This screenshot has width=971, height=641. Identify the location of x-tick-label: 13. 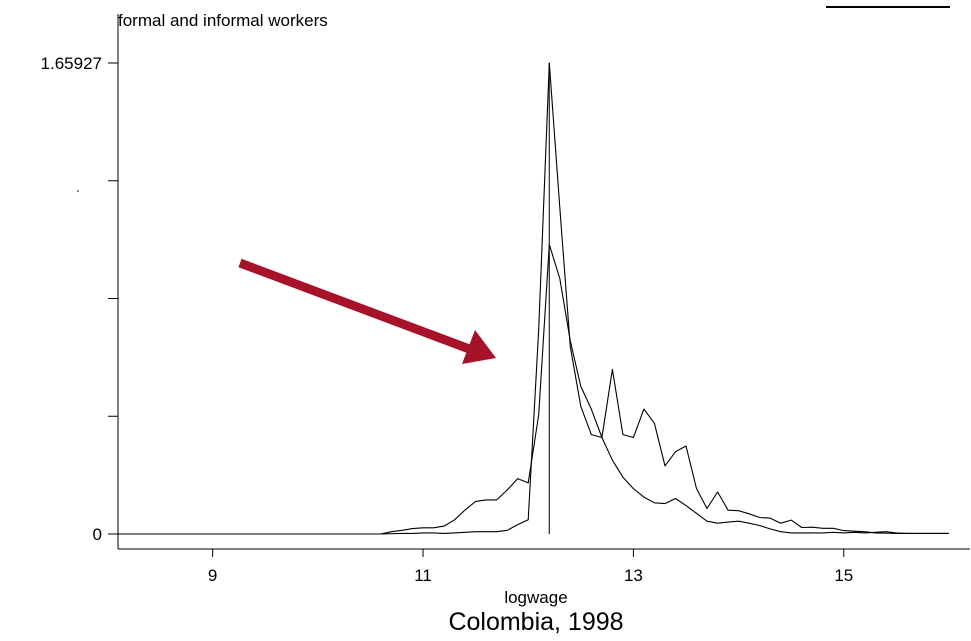
(633, 575).